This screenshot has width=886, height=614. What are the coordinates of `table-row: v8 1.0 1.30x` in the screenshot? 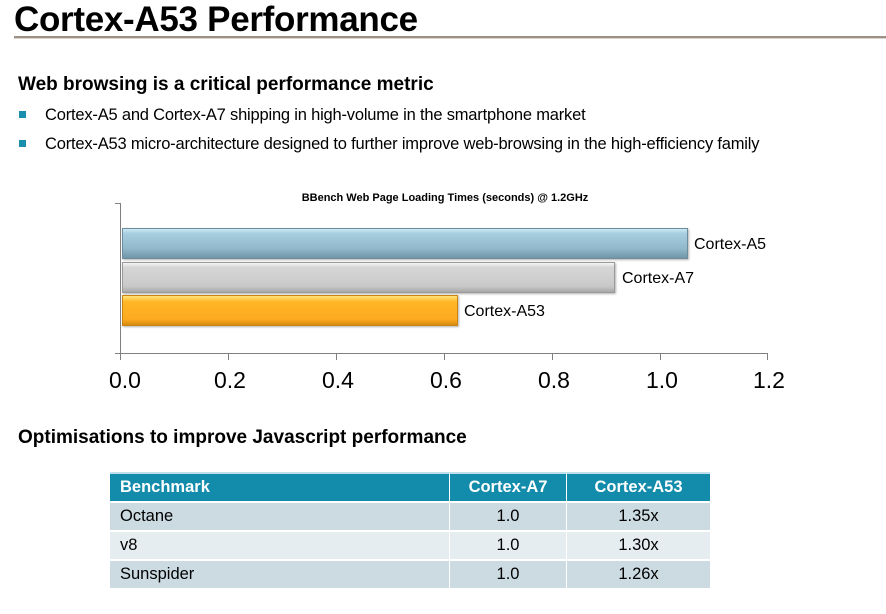 It's located at (410, 544).